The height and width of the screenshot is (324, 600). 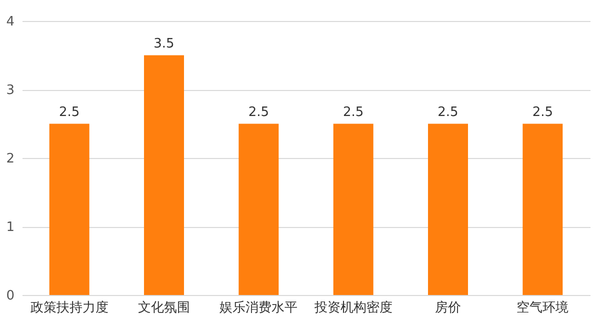 I want to click on y-tick-label: 0, so click(x=10, y=296).